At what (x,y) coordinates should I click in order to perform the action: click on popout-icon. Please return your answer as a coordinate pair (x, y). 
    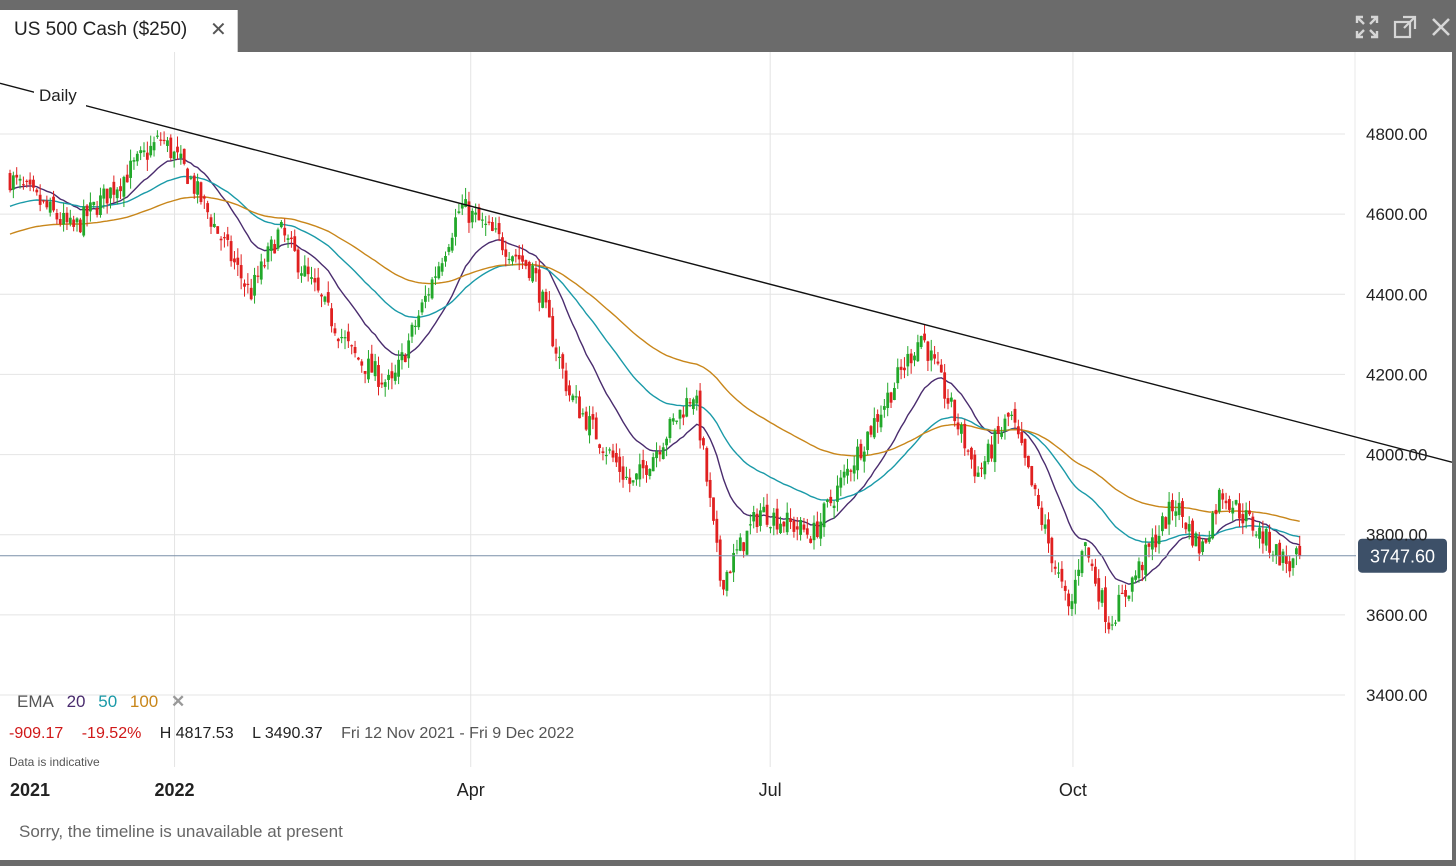
    Looking at the image, I should click on (1405, 27).